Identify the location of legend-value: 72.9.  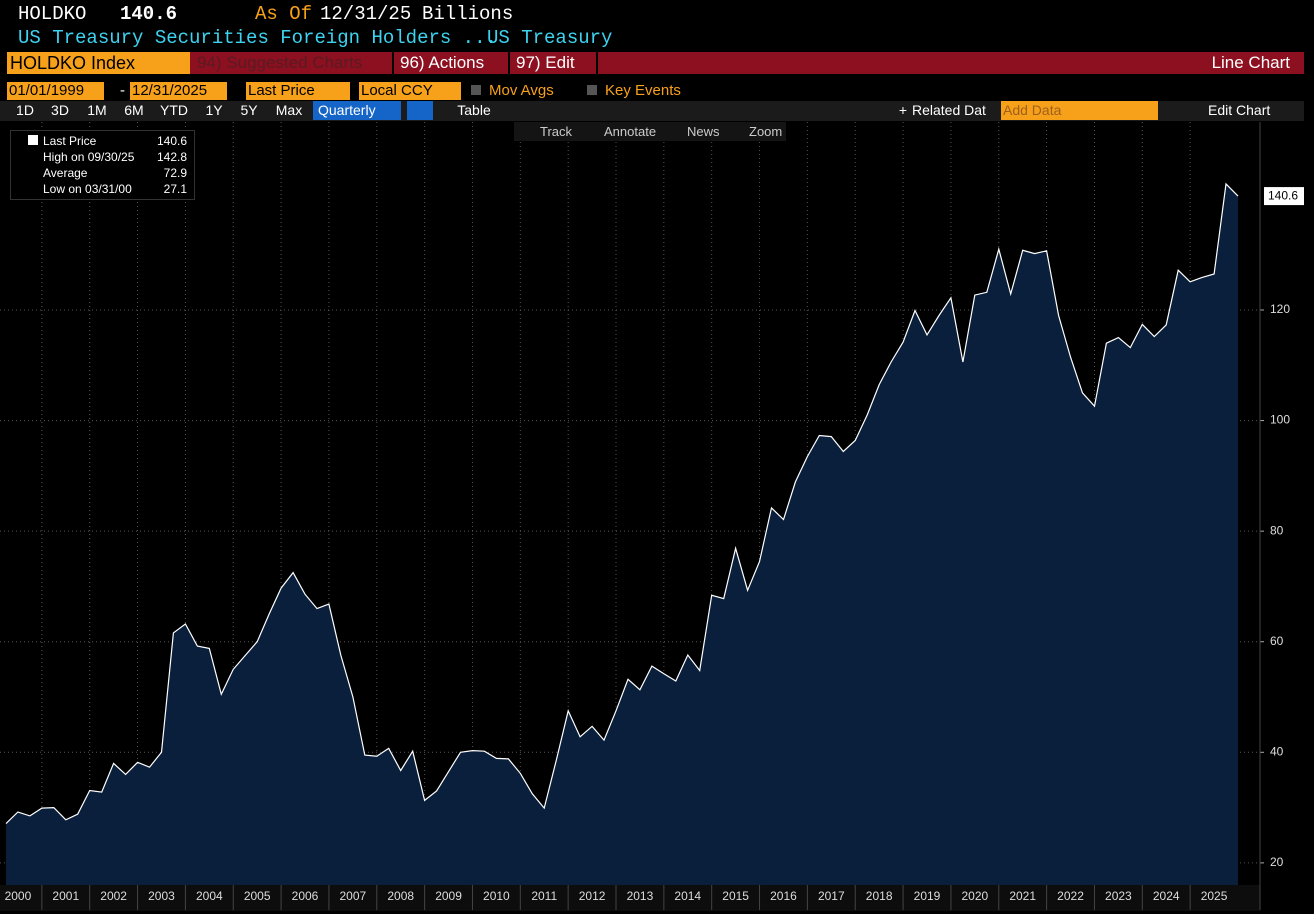
(175, 173).